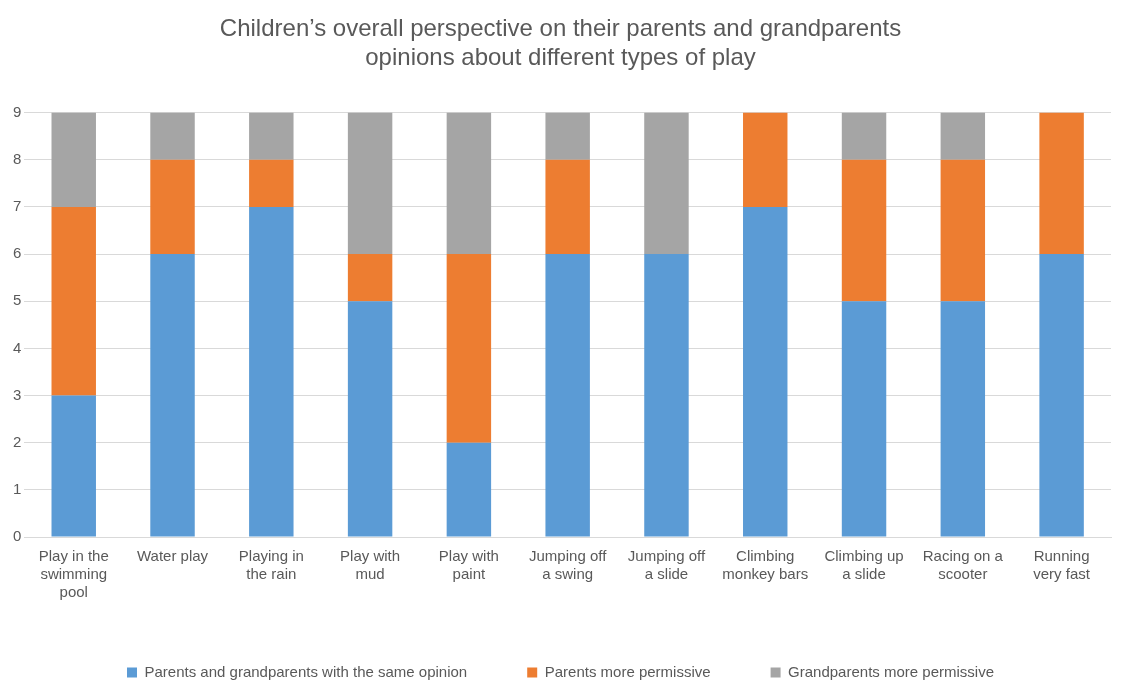 This screenshot has width=1141, height=690. I want to click on y-tick-label: 8, so click(17, 158).